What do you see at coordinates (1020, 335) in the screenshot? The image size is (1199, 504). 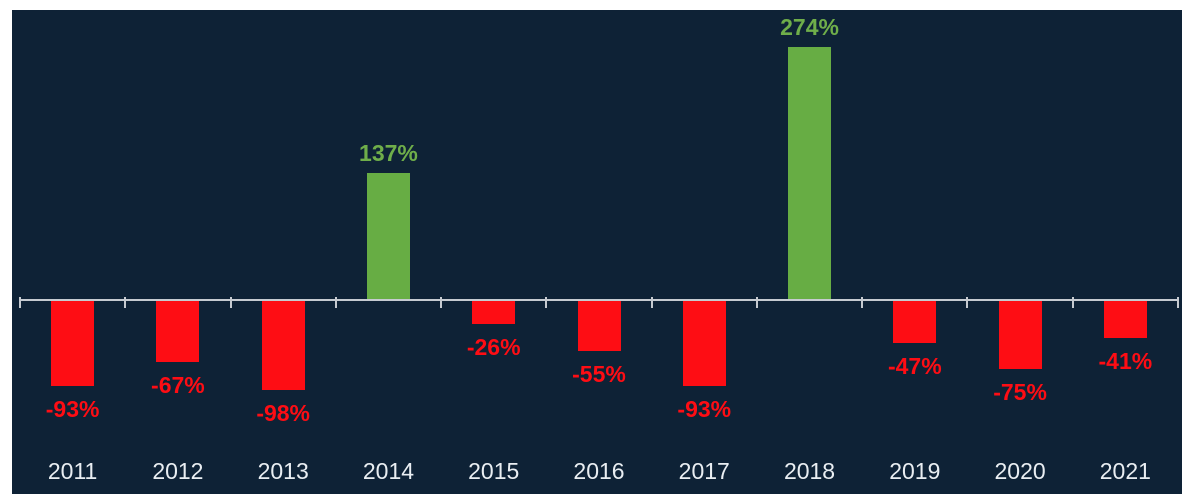 I see `bar-2020` at bounding box center [1020, 335].